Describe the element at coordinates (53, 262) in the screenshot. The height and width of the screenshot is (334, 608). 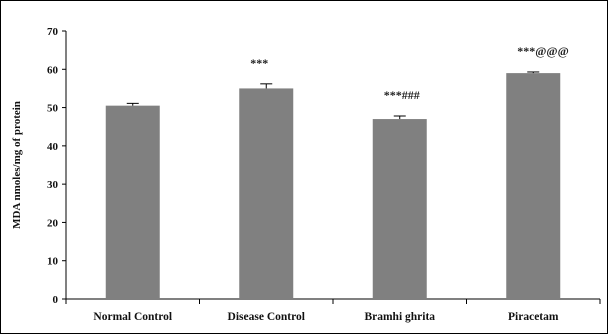
I see `y-tick-label: 10` at that location.